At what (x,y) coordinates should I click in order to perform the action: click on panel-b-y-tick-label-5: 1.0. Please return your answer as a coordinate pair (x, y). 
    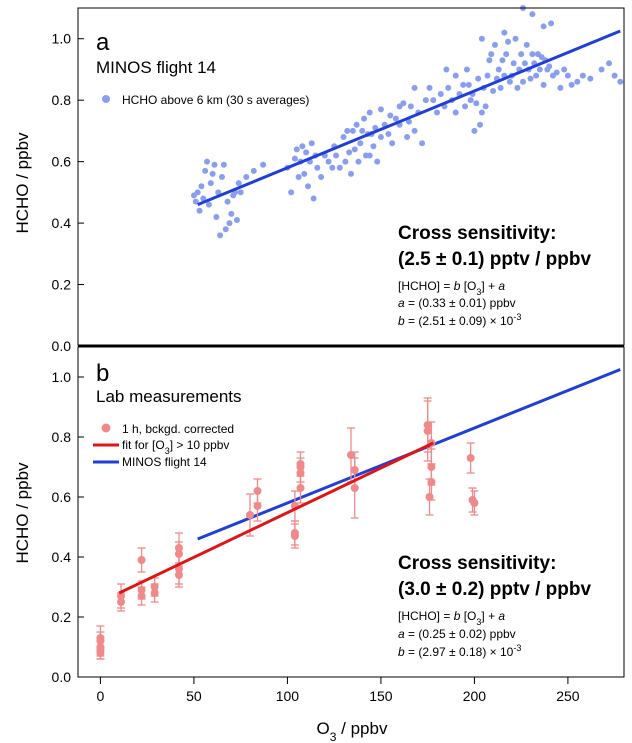
    Looking at the image, I should click on (62, 377).